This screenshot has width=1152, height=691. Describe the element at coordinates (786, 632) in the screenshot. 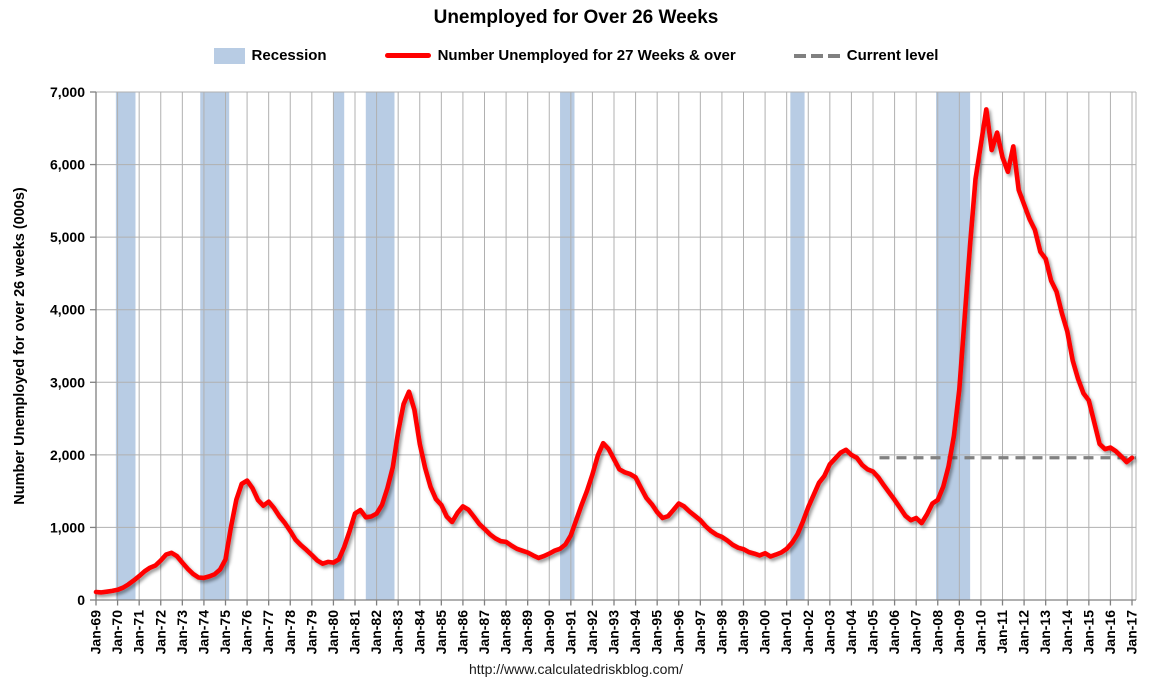

I see `x-tick-label: Jan-01` at that location.